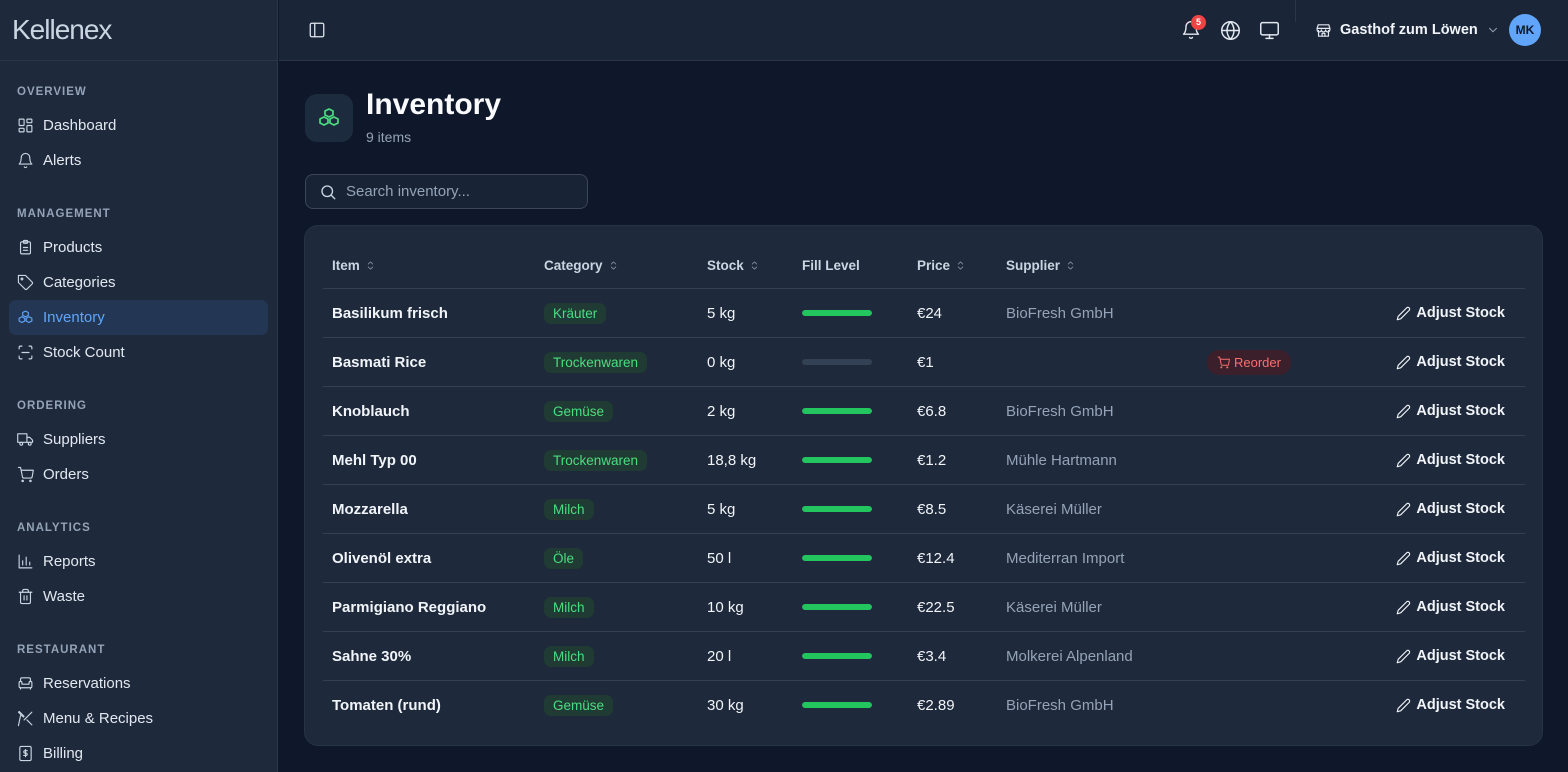 This screenshot has height=772, width=1568. Describe the element at coordinates (456, 191) in the screenshot. I see `search-input` at that location.